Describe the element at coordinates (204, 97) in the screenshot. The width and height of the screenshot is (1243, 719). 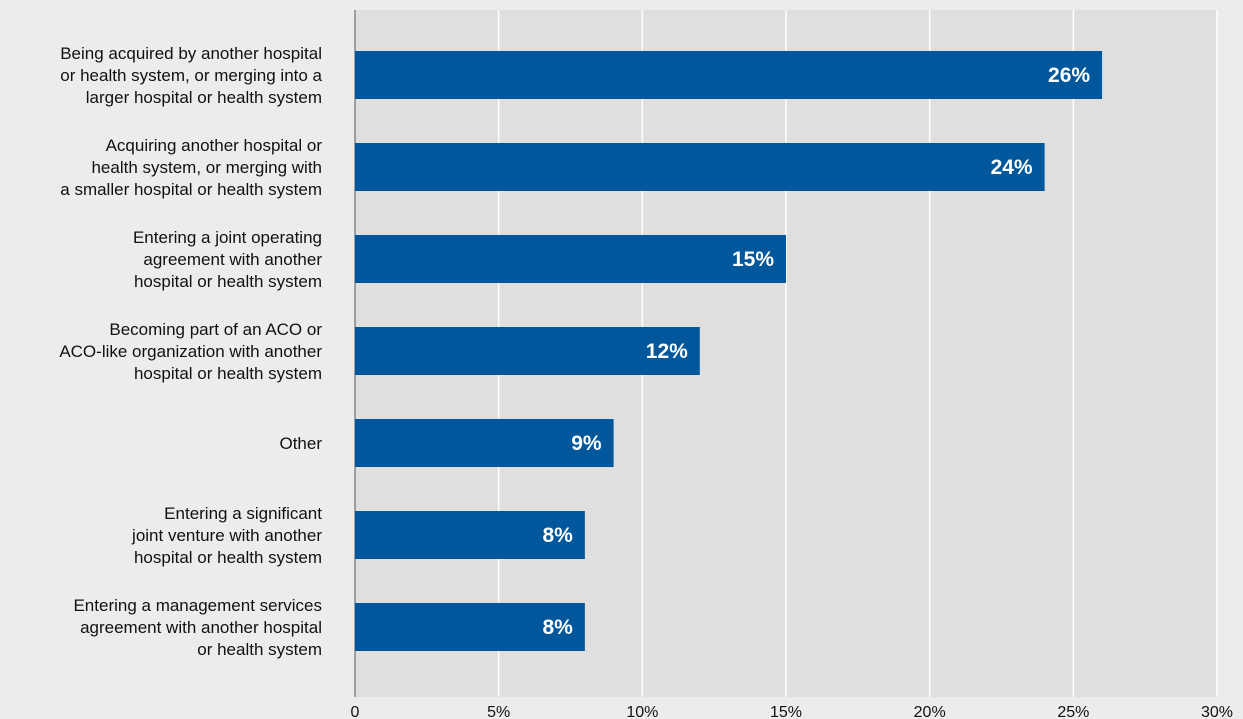
I see `category-label: larger hospital or health system` at that location.